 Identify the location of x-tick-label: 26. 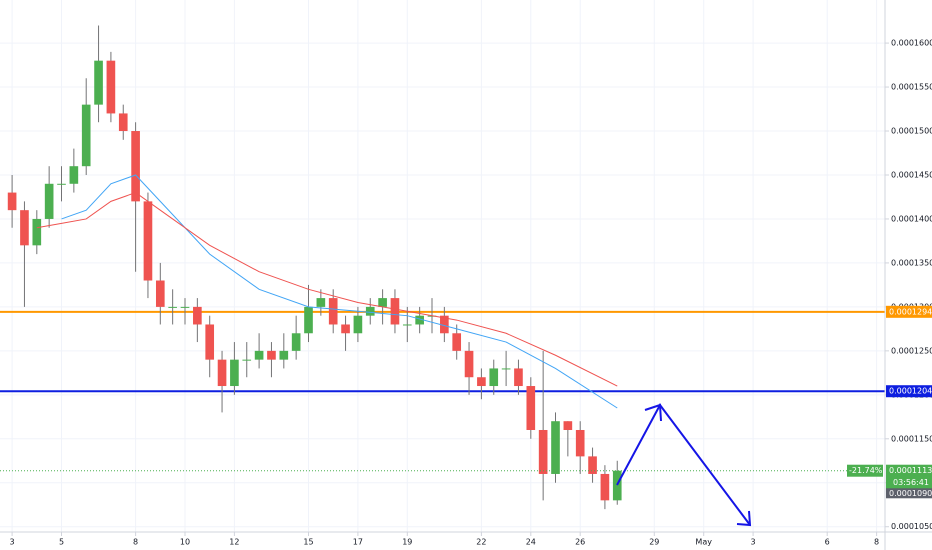
(580, 542).